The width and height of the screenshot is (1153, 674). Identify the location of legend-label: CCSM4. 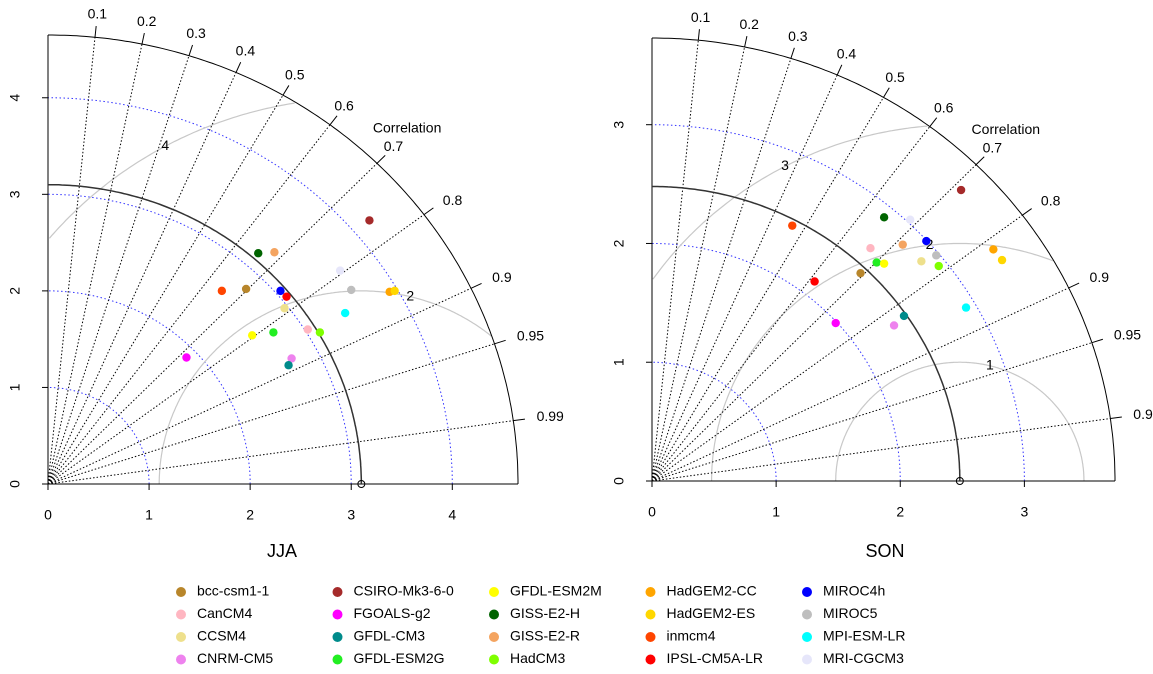
(221, 636).